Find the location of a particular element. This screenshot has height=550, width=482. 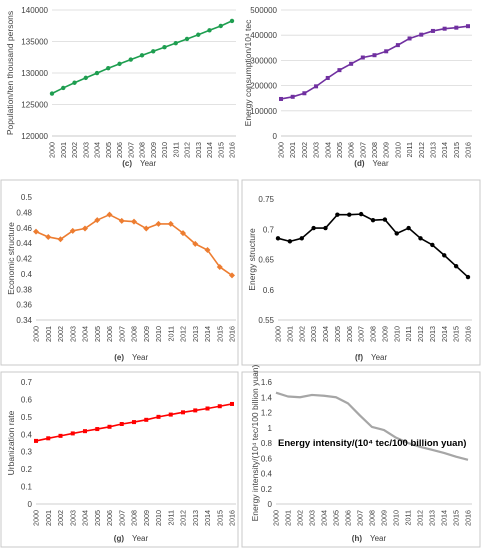

y-tick-label: 140000 is located at coordinates (34, 10).